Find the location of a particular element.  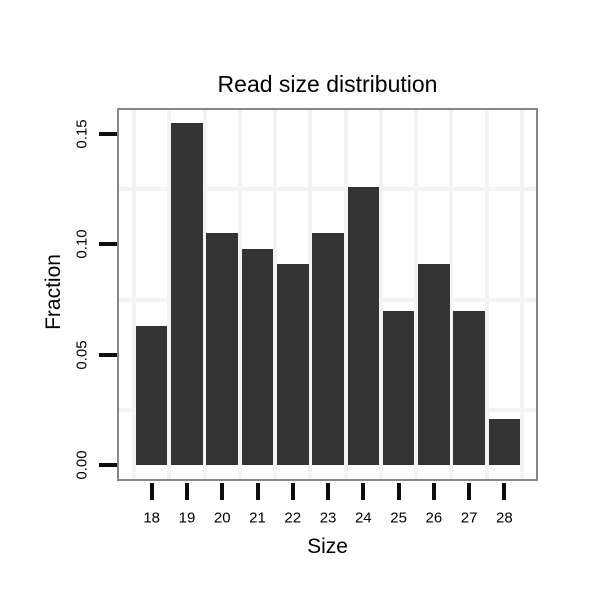

y-tick-label: 0.00 is located at coordinates (82, 465).